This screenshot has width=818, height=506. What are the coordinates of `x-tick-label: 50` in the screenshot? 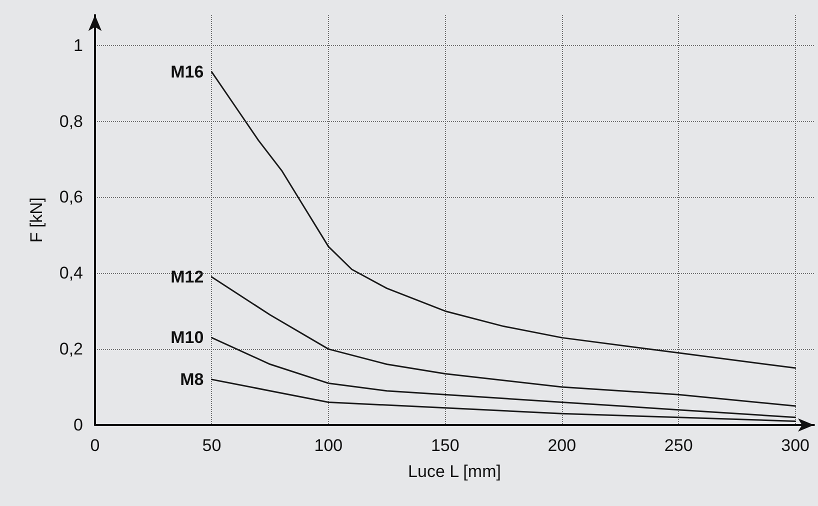 It's located at (212, 445).